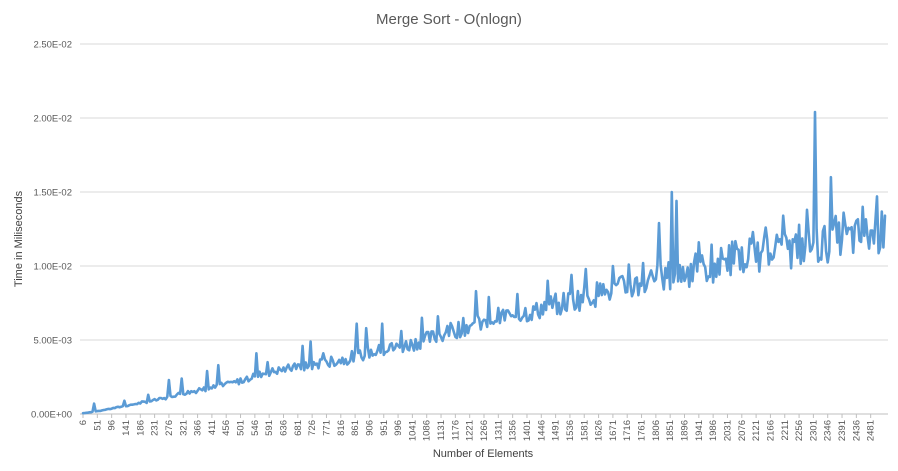  What do you see at coordinates (140, 428) in the screenshot?
I see `x-tick-label-4: 186` at bounding box center [140, 428].